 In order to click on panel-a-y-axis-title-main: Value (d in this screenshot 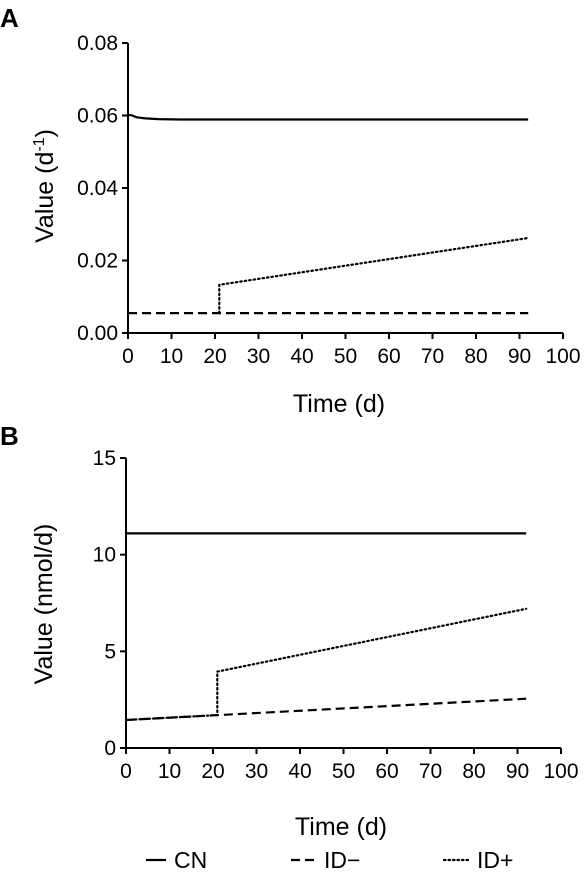, I will do `click(45, 197)`.